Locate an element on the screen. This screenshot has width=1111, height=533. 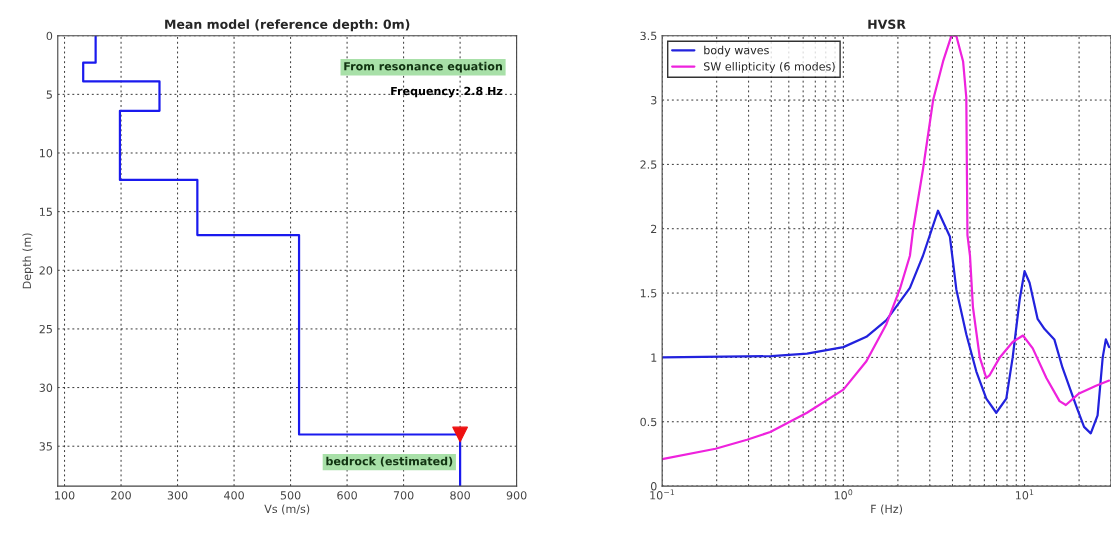
x-tick-label: 400 is located at coordinates (234, 495).